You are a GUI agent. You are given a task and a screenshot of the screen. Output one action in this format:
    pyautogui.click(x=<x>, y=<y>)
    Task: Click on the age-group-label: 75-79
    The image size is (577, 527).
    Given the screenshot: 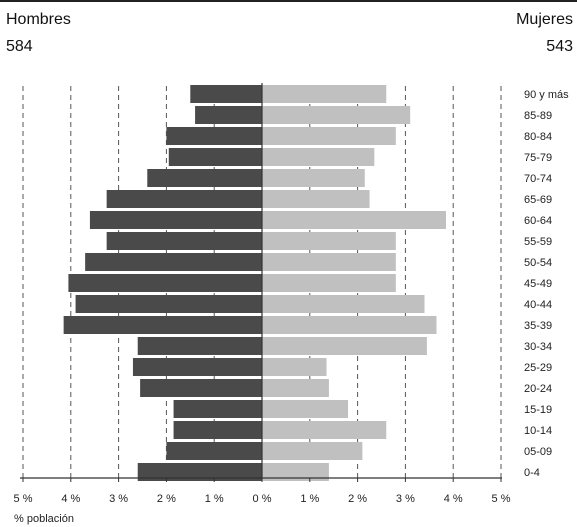 What is the action you would take?
    pyautogui.click(x=538, y=158)
    